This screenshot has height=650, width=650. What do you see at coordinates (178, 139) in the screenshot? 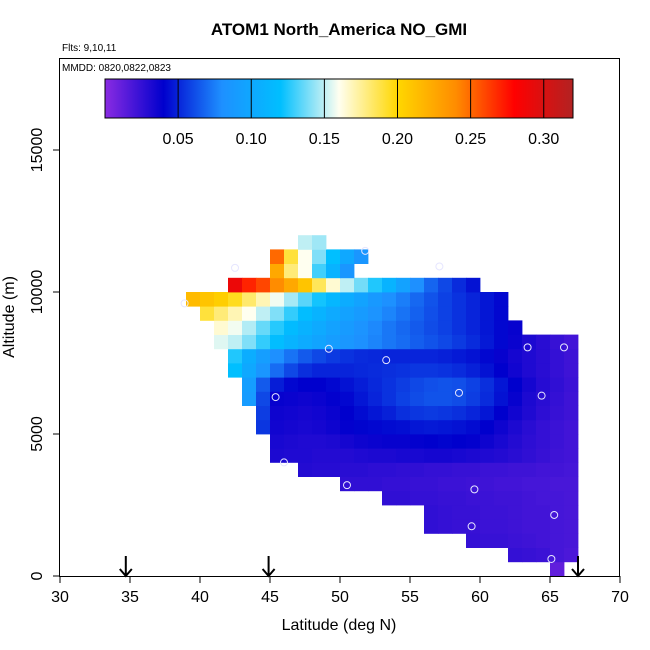
I see `colorbar-tick-label: 0.05` at bounding box center [178, 139].